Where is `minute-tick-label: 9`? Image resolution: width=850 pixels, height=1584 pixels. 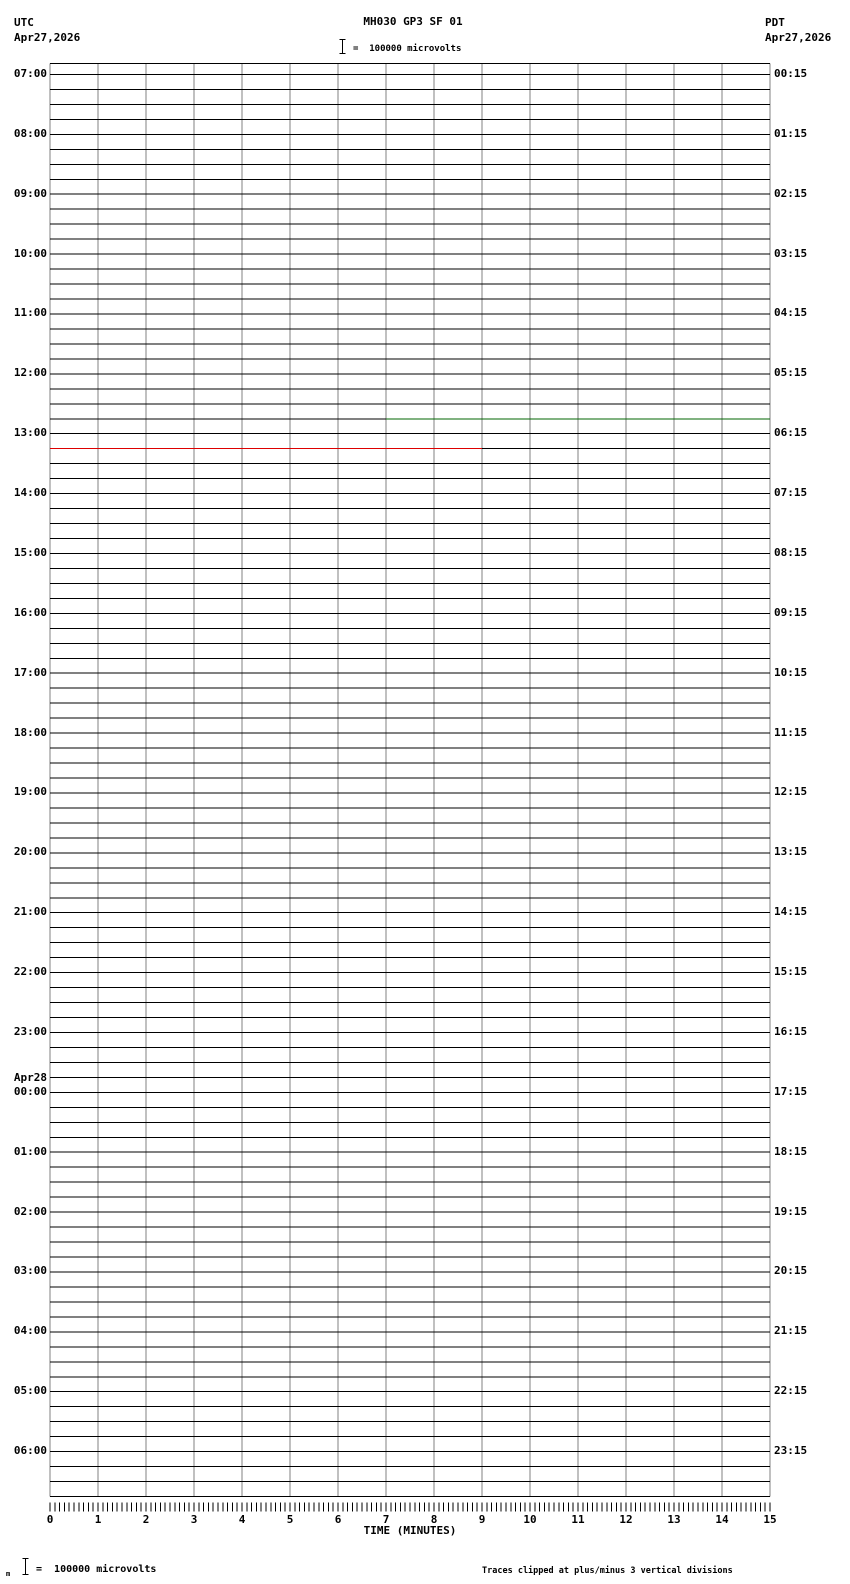
minute-tick-label: 9 is located at coordinates (482, 1519).